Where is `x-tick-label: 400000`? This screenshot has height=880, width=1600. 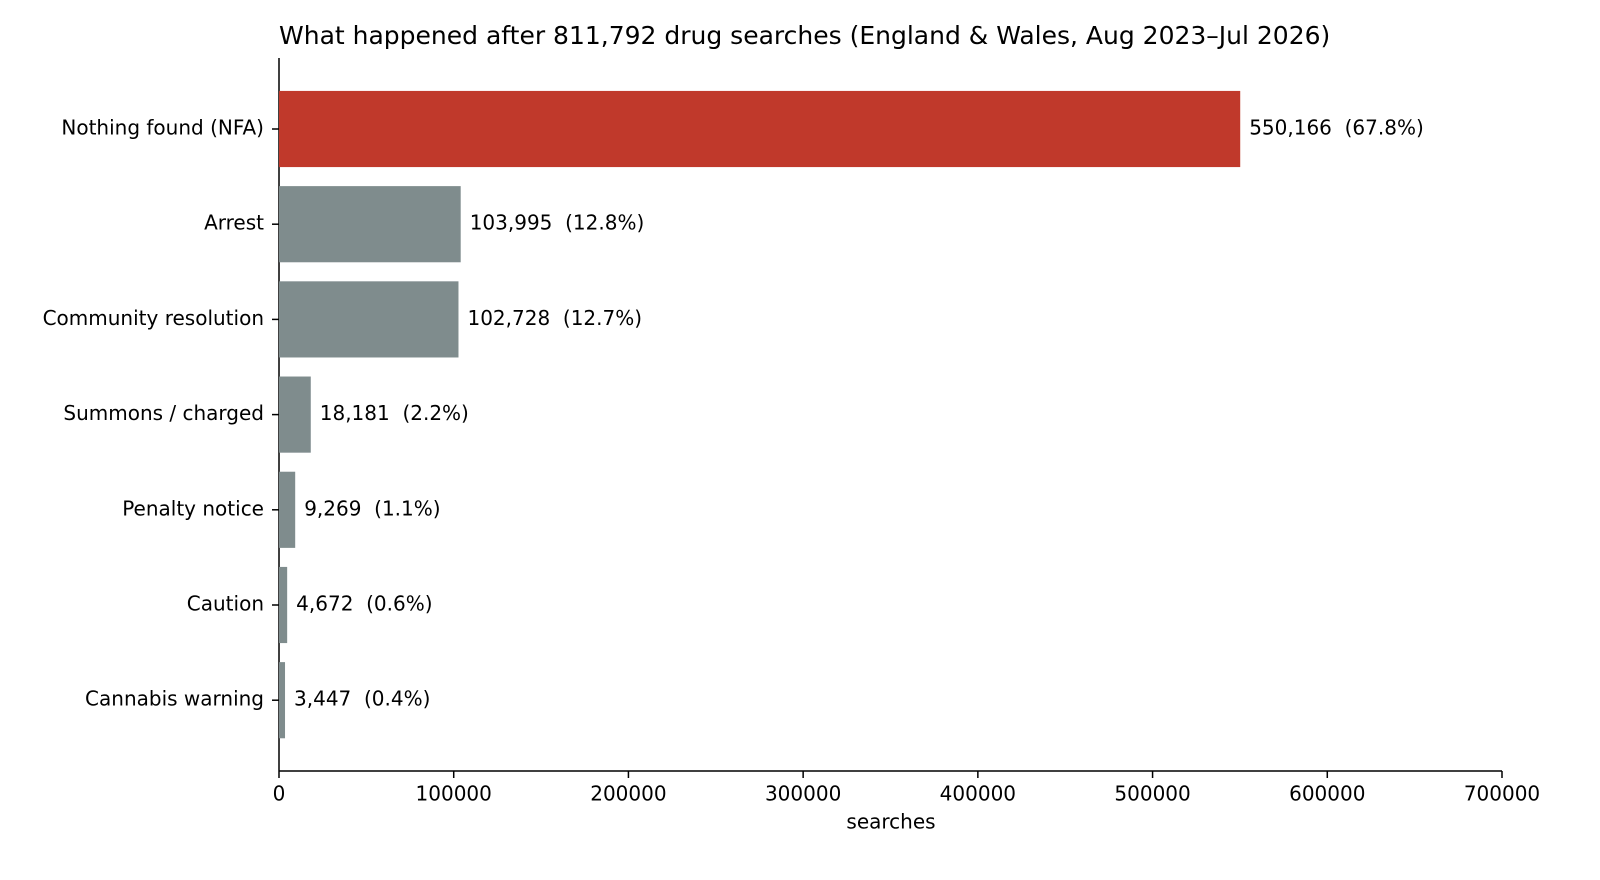
x-tick-label: 400000 is located at coordinates (978, 794).